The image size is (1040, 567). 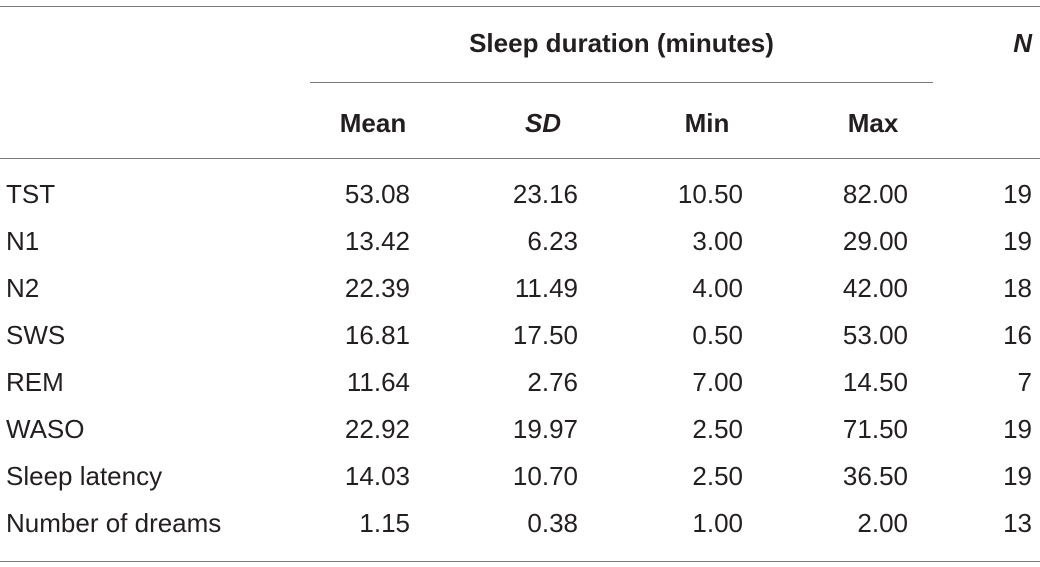 I want to click on cell-mean: 13.42, so click(x=377, y=241).